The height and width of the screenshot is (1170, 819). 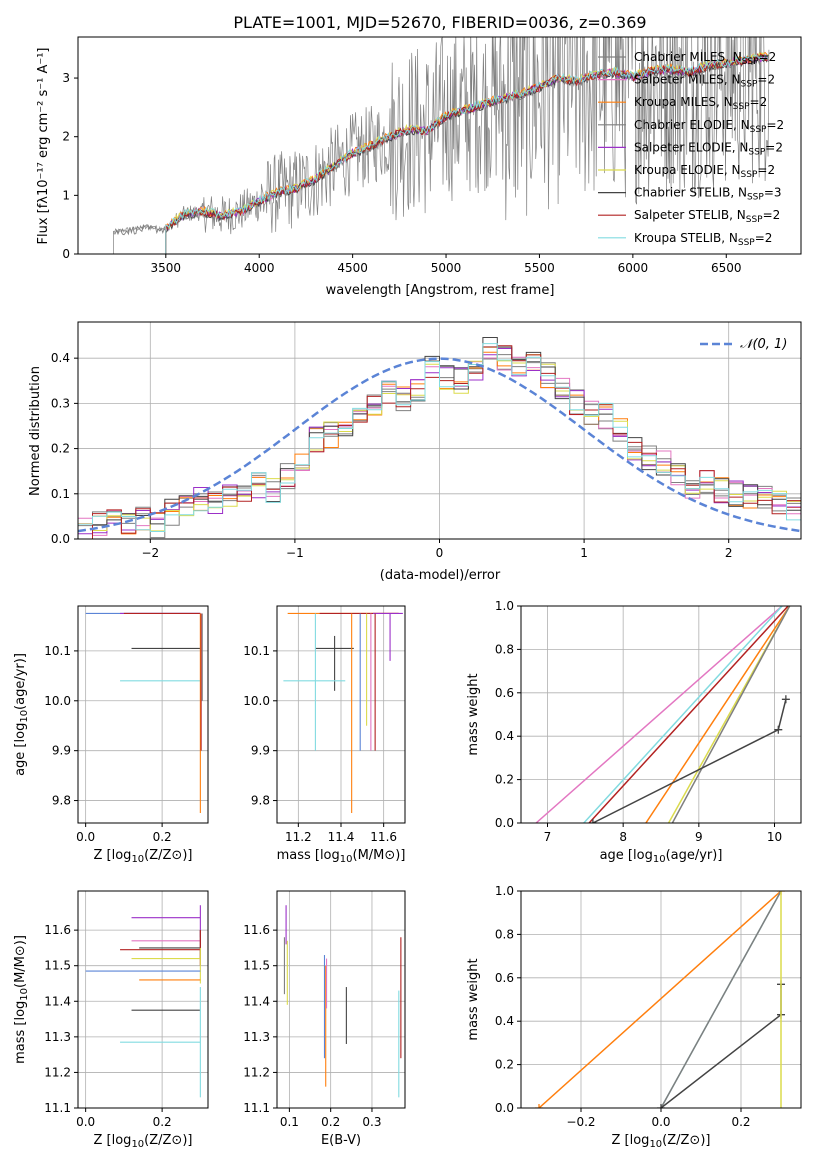 What do you see at coordinates (256, 1037) in the screenshot?
I see `mass_vs_ebv-y-tick-label: 11.3` at bounding box center [256, 1037].